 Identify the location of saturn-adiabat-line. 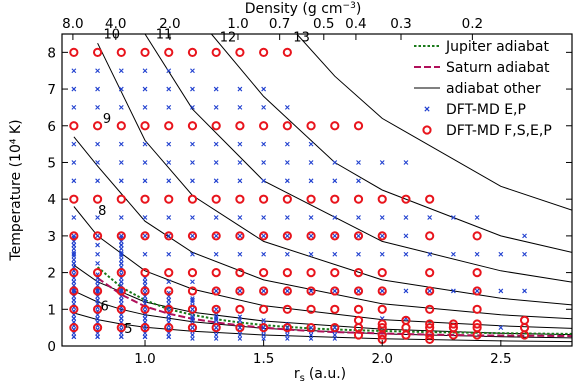
(334, 307).